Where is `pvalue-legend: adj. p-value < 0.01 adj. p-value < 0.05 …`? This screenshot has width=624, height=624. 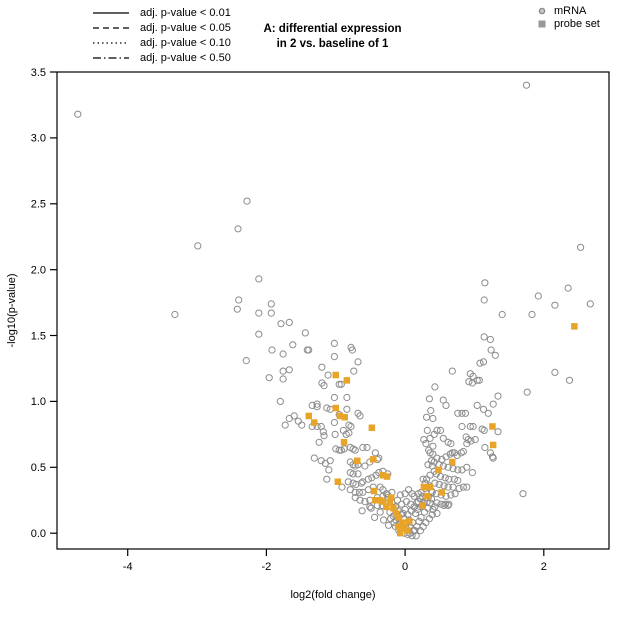
pvalue-legend: adj. p-value < 0.01 adj. p-value < 0.05 … is located at coordinates (161, 35).